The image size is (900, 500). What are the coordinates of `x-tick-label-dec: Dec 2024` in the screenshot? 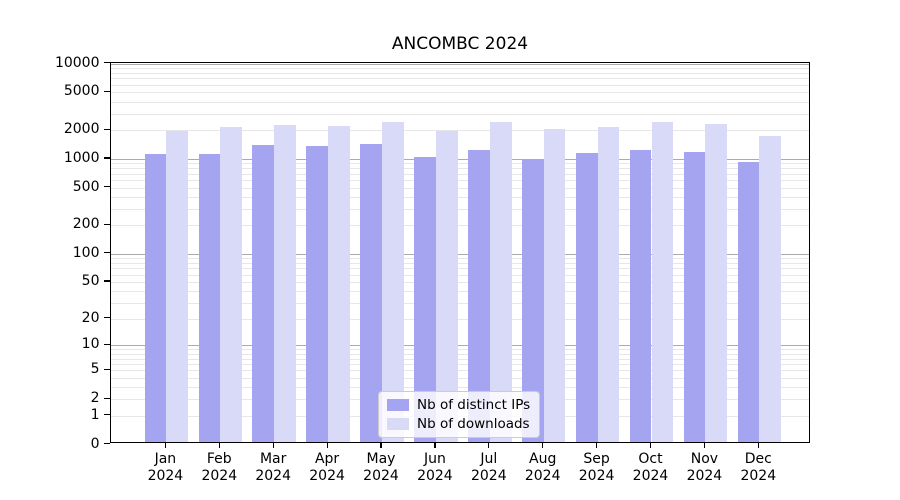 It's located at (758, 467).